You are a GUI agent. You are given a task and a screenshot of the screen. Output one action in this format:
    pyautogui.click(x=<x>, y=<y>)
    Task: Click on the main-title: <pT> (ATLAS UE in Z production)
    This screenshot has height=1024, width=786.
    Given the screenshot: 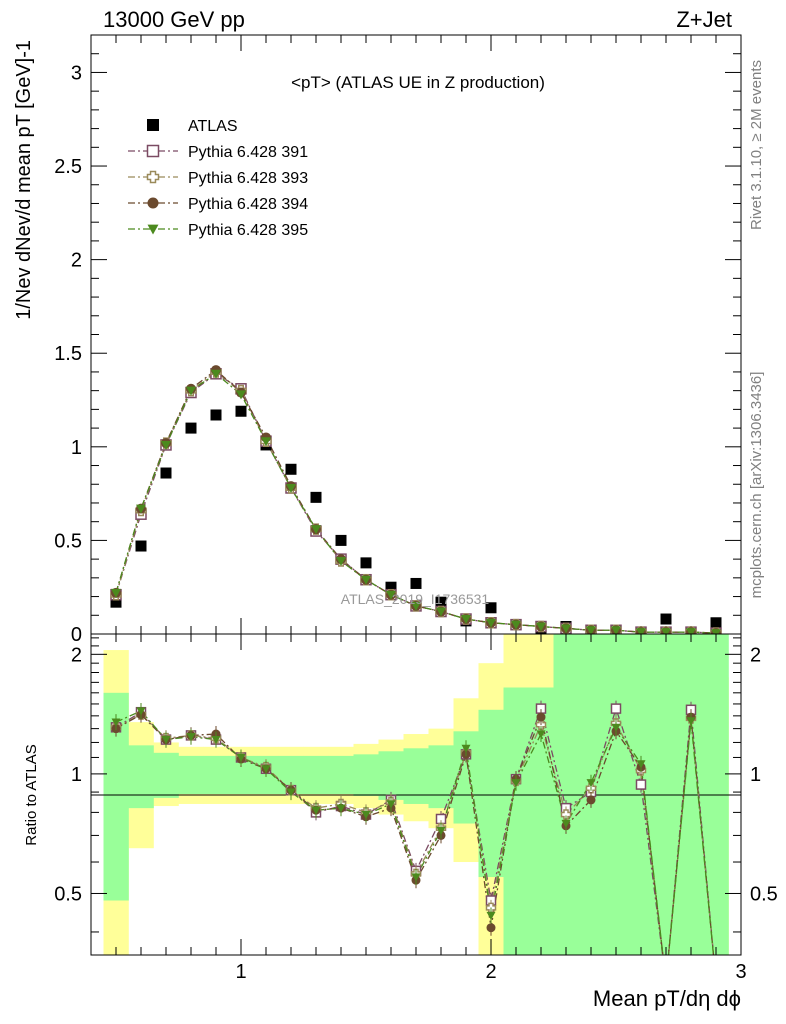 What is the action you would take?
    pyautogui.click(x=418, y=82)
    